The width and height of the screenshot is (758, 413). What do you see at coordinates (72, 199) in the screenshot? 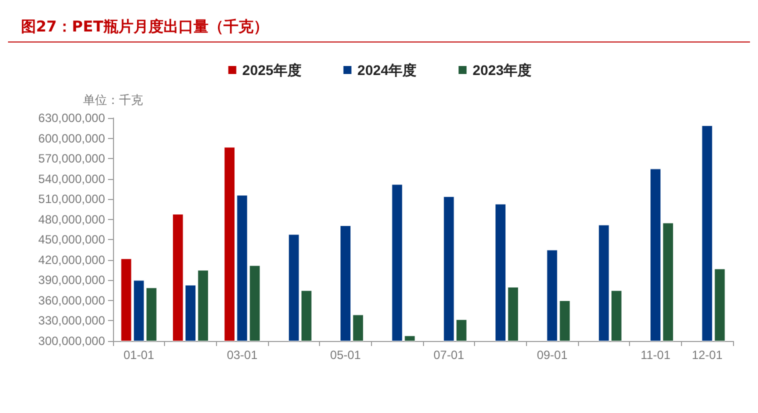
I see `y-tick-label: 510,000,000` at bounding box center [72, 199].